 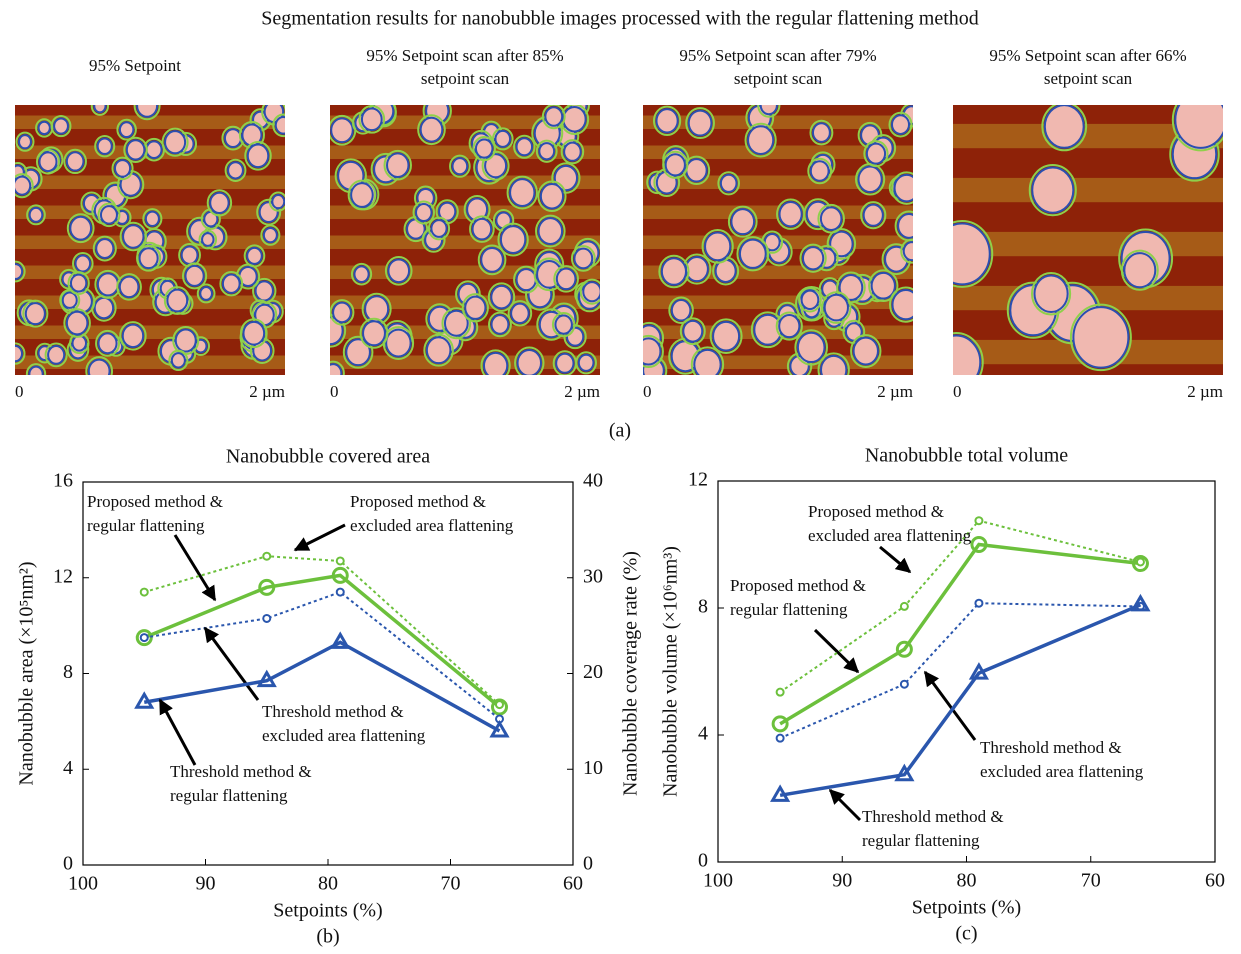 What do you see at coordinates (146, 525) in the screenshot?
I see `series-annotation: regular flattening` at bounding box center [146, 525].